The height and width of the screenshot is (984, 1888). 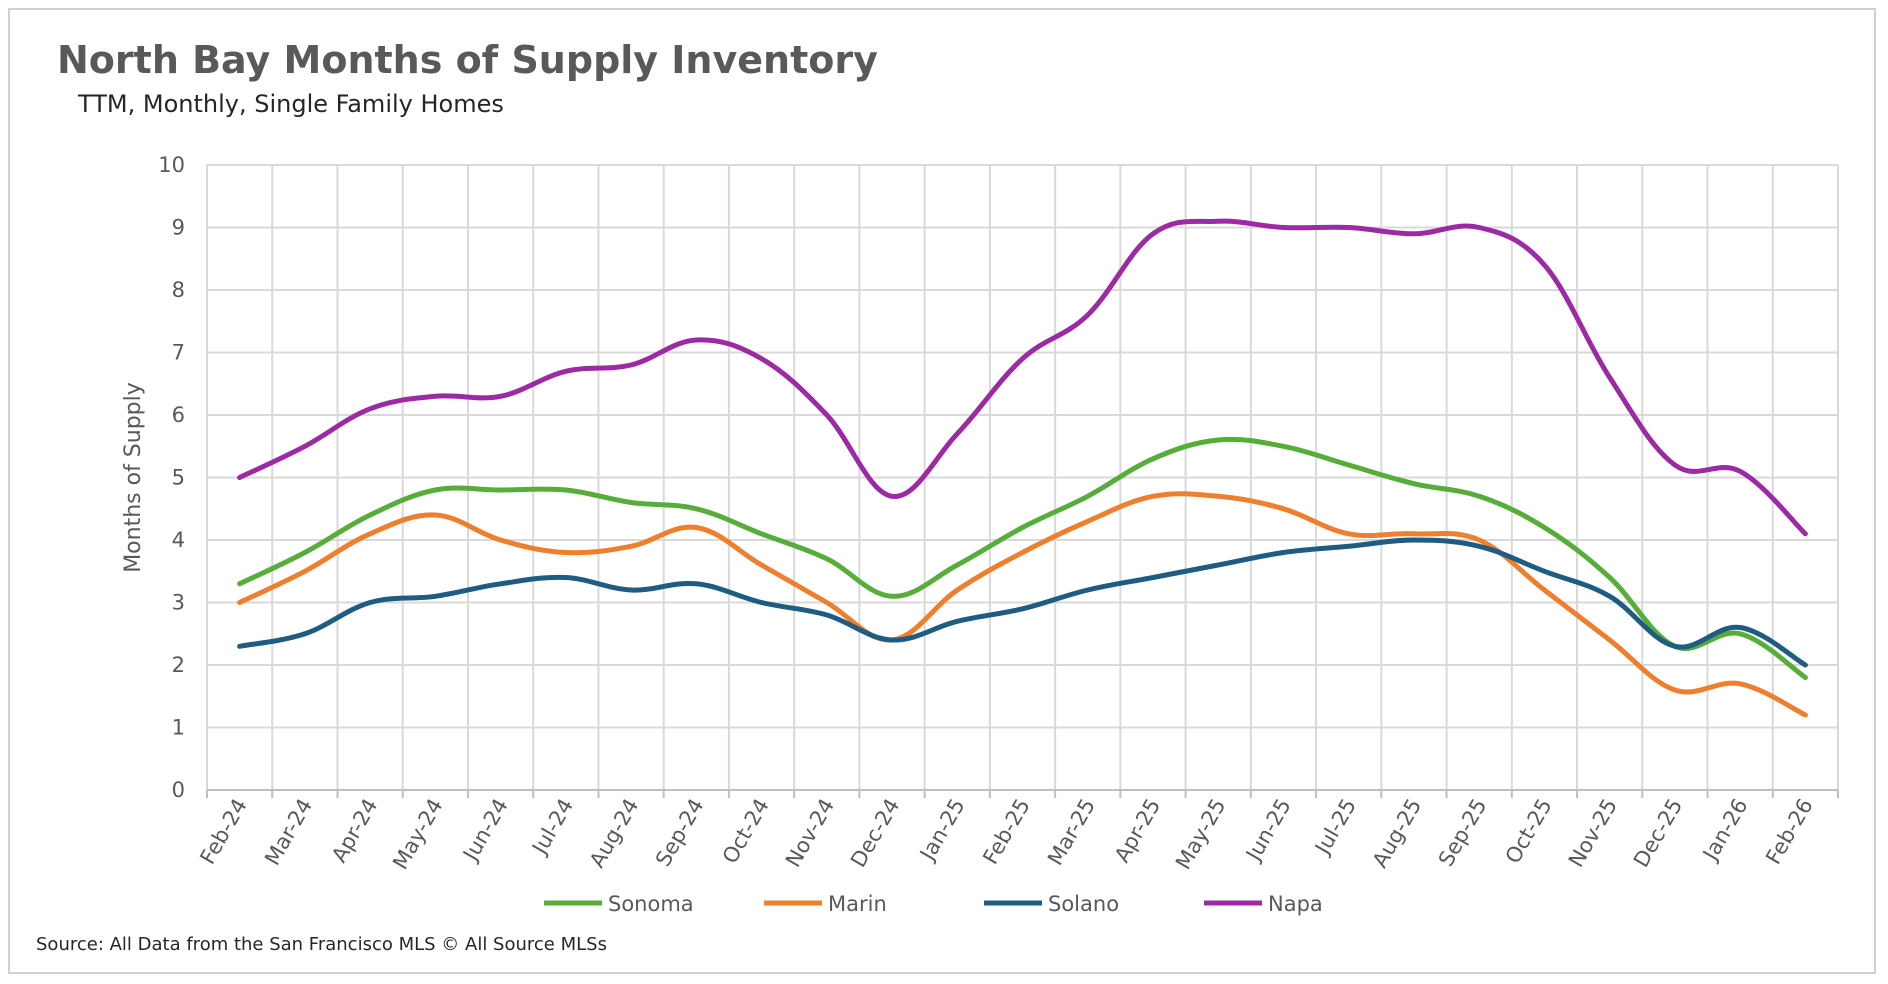 I want to click on x-tick-label: Jul-25, so click(x=1335, y=827).